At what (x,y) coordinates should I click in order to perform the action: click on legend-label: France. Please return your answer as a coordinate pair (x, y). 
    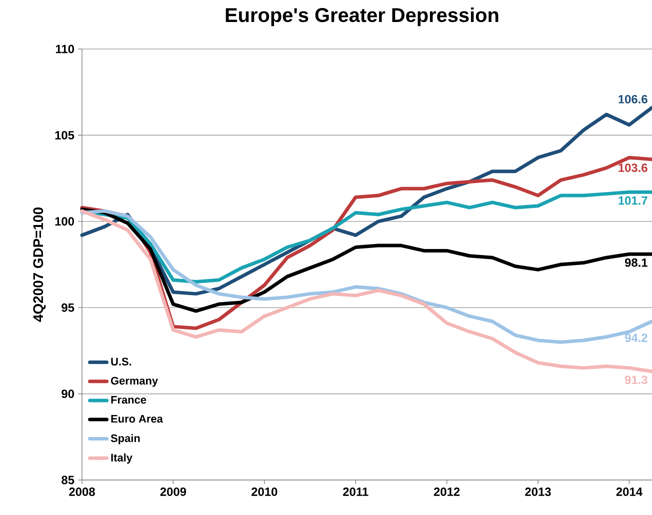
    Looking at the image, I should click on (128, 400).